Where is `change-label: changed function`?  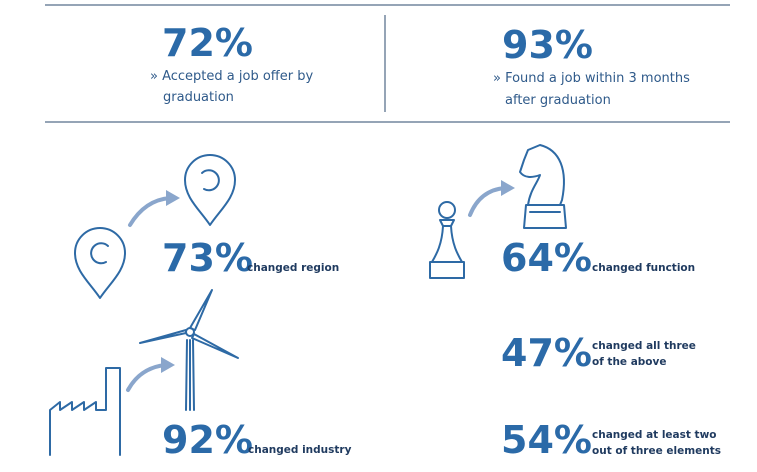
change-label: changed function is located at coordinates (643, 268).